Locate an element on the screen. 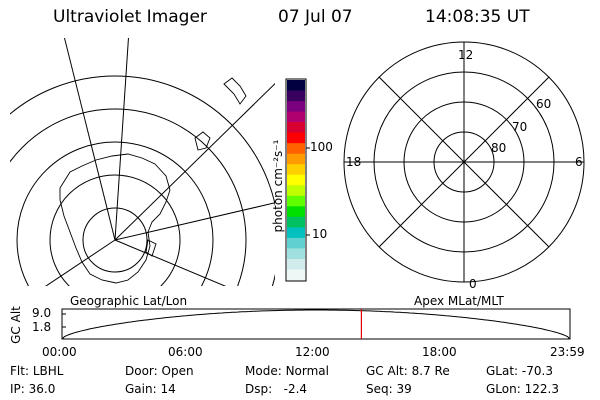 The height and width of the screenshot is (400, 600). colorbar-unit-label: photon cm⁻²s⁻¹ is located at coordinates (278, 186).